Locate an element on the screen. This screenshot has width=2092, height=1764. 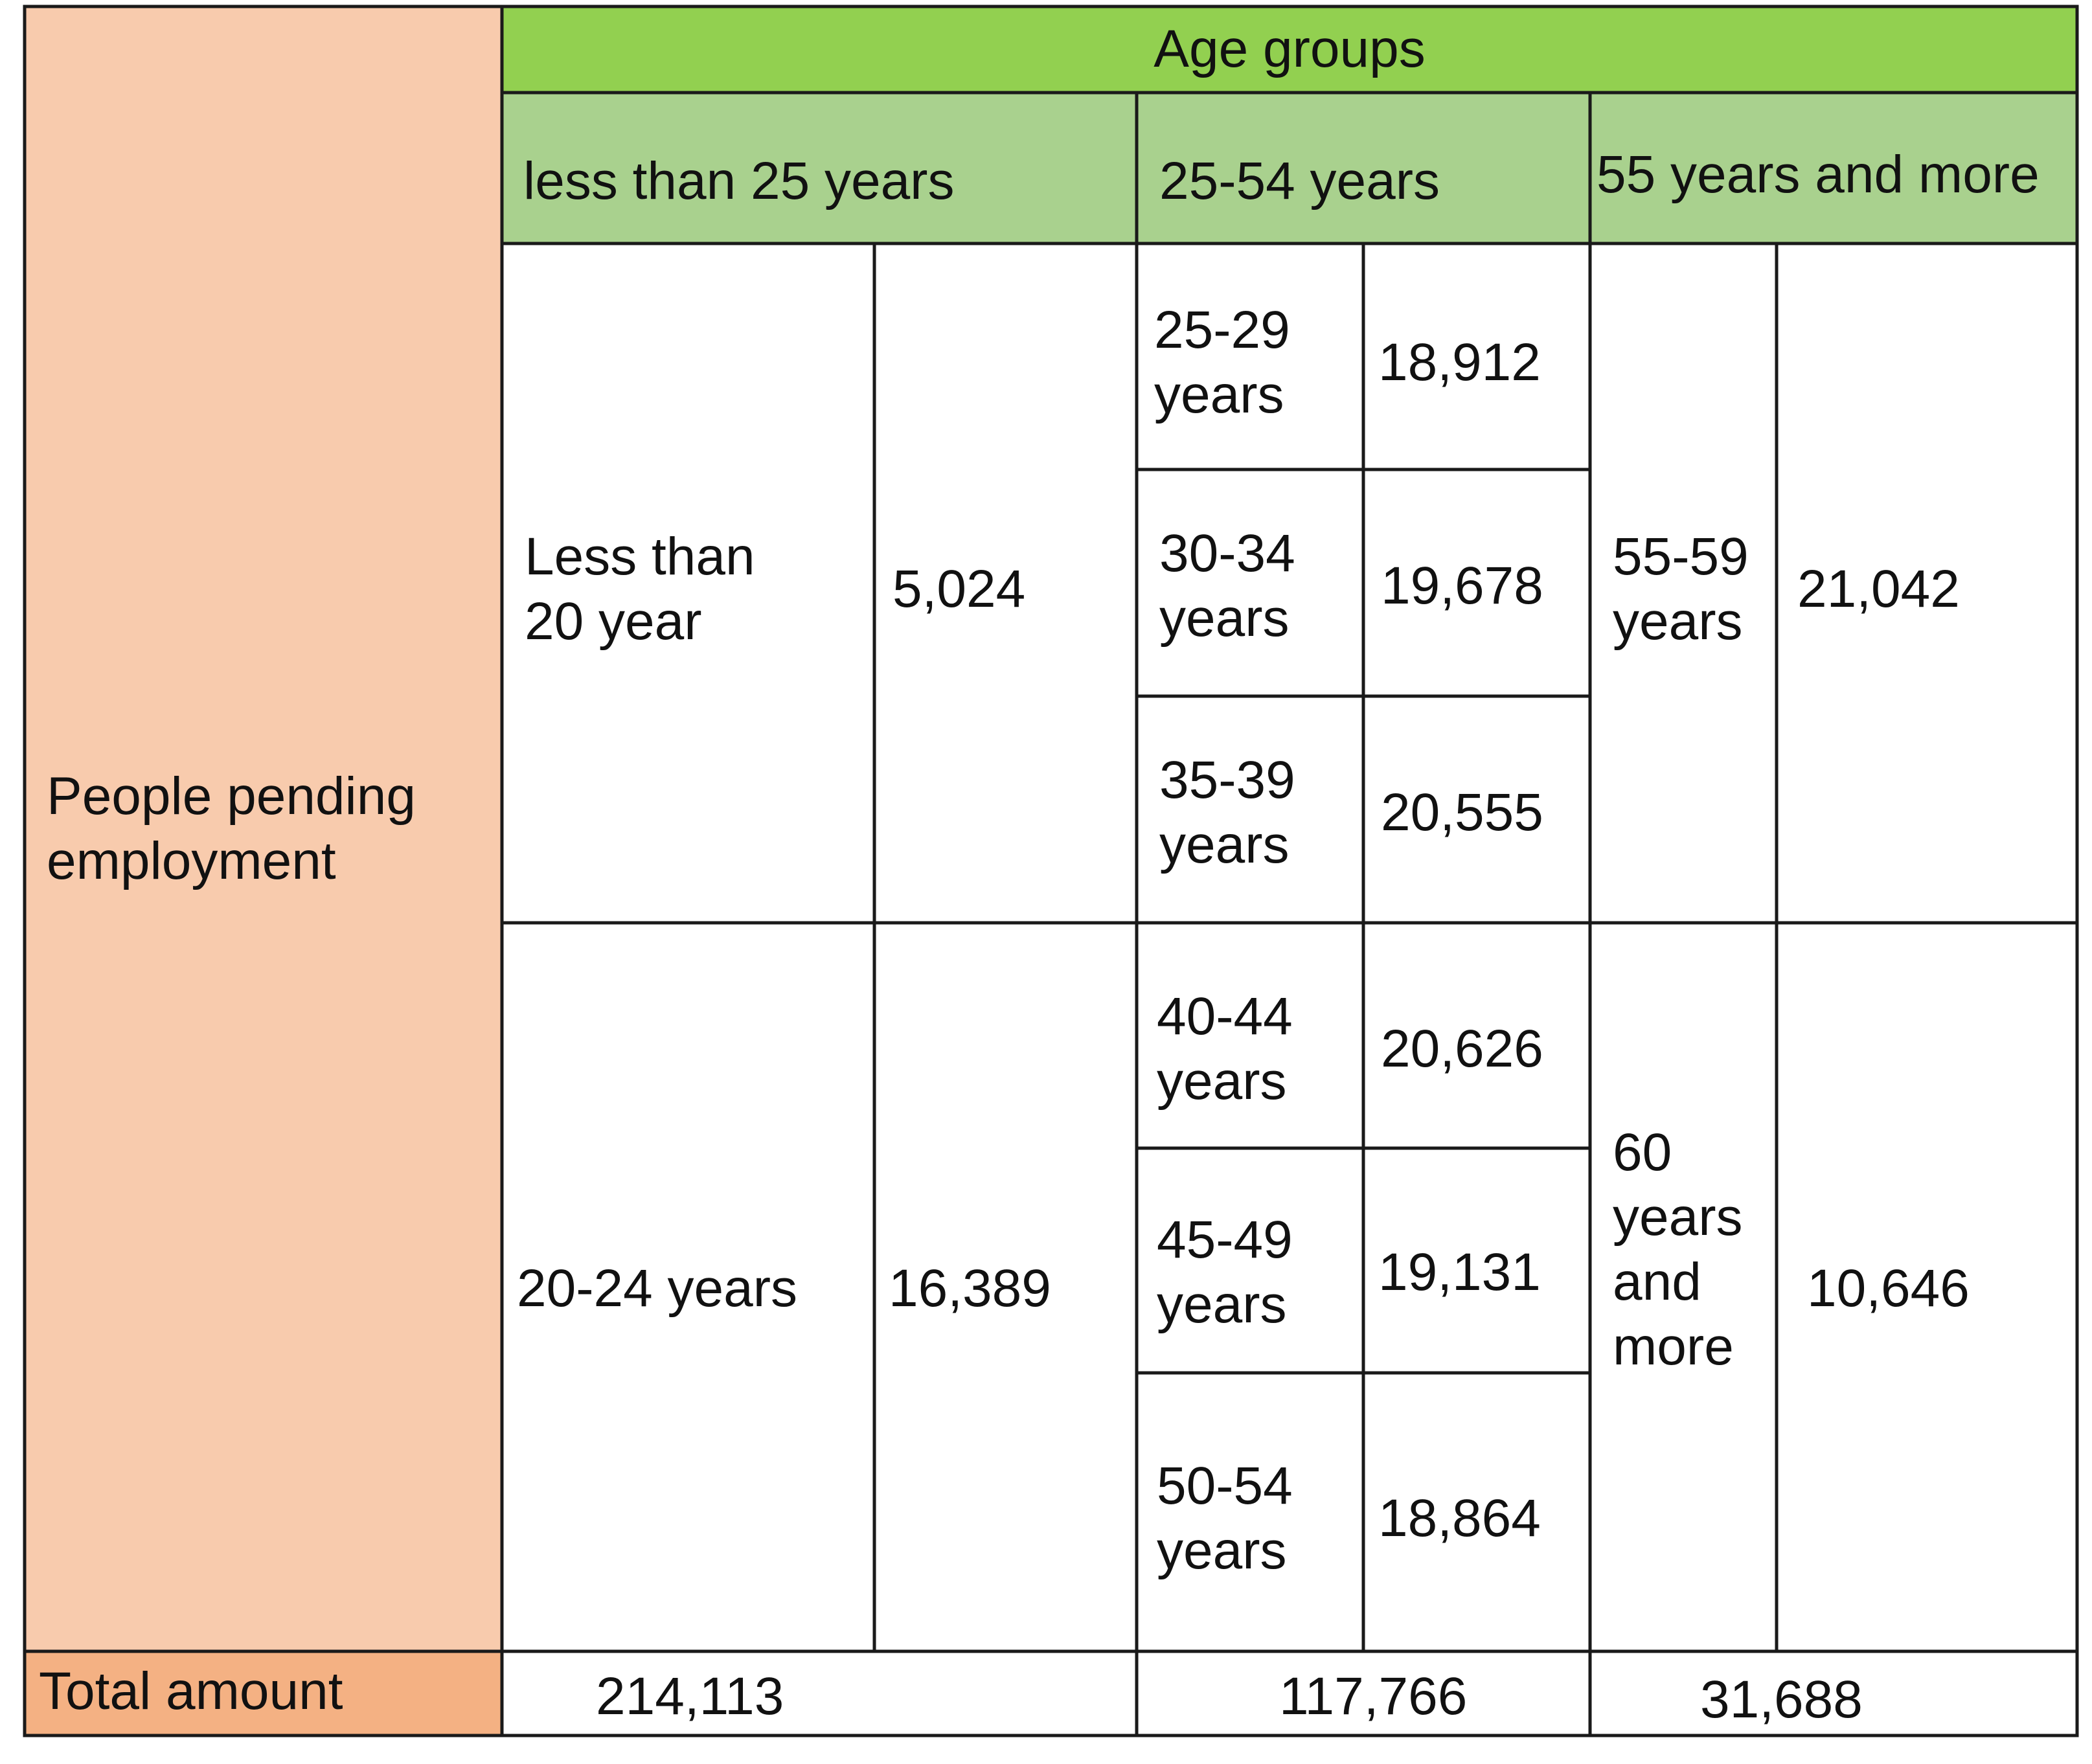
total-label: Total amount is located at coordinates (265, 1691).